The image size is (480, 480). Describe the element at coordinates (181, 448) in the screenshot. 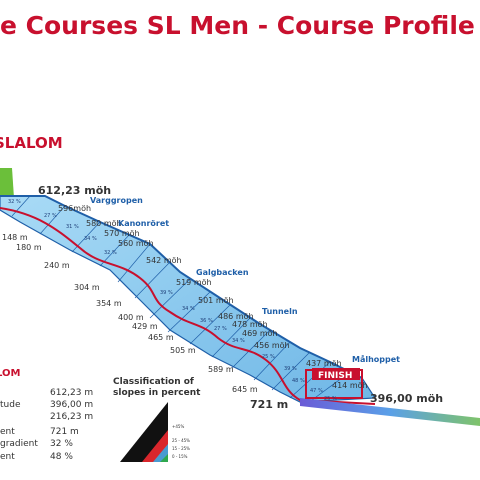

I see `legend-label: 15 - 25%` at that location.